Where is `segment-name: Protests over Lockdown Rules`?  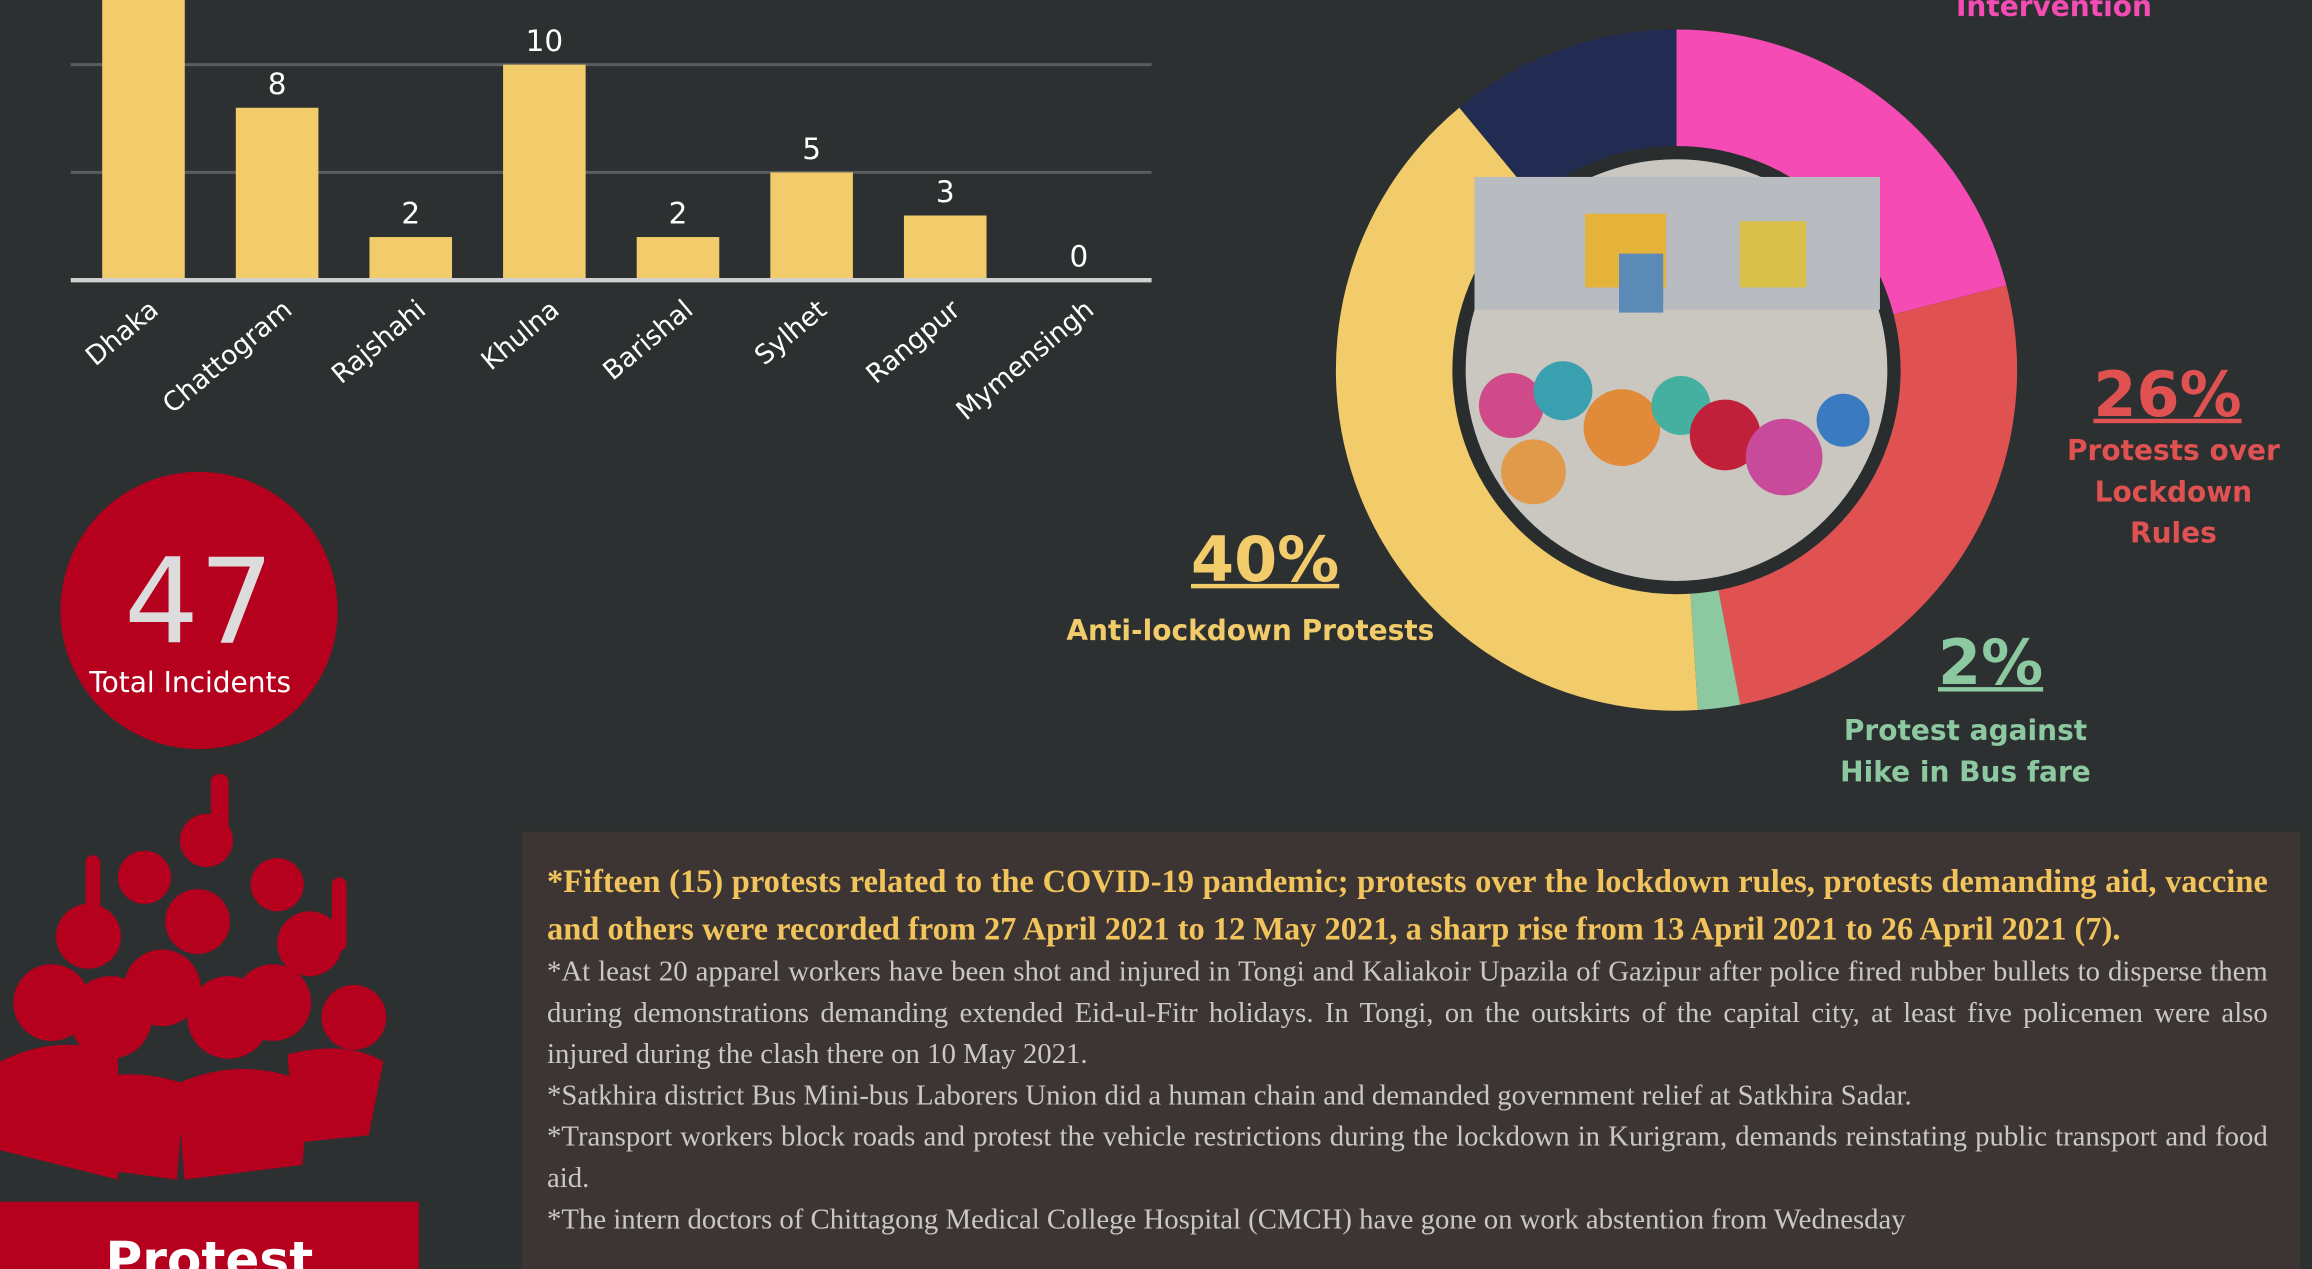 segment-name: Protests over Lockdown Rules is located at coordinates (2173, 492).